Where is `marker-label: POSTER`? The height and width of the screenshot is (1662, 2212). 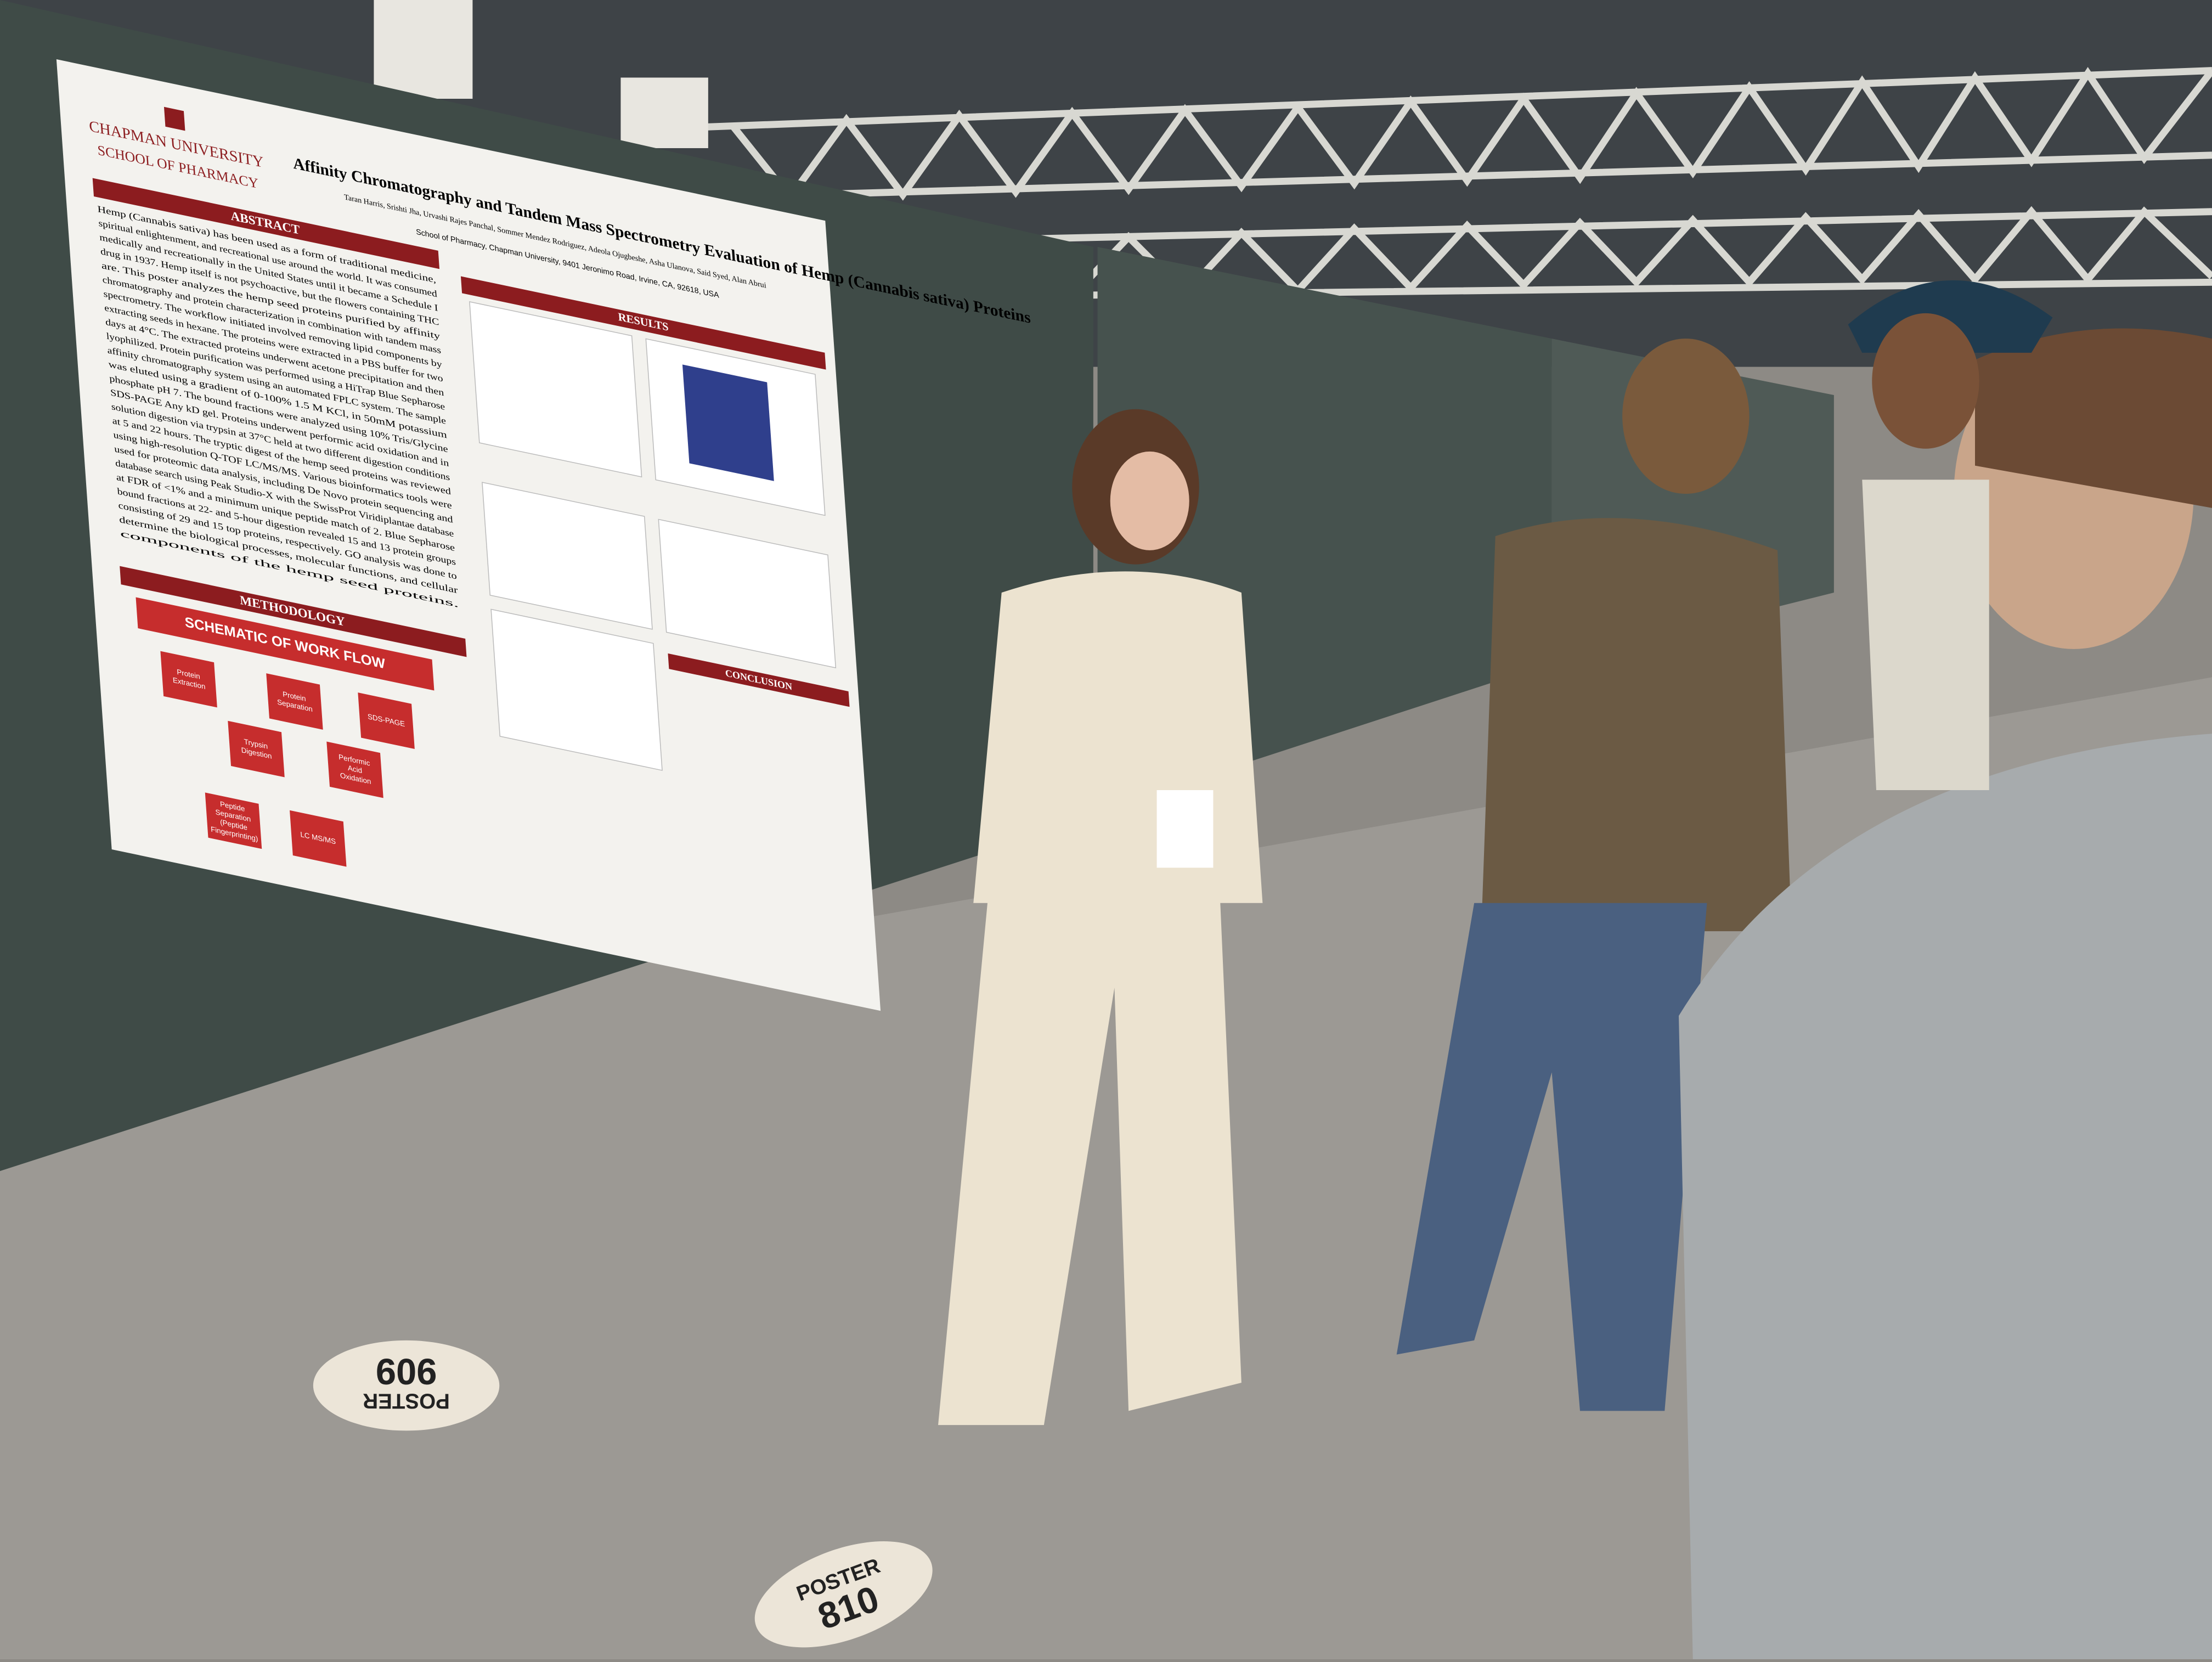
marker-label: POSTER is located at coordinates (406, 1401).